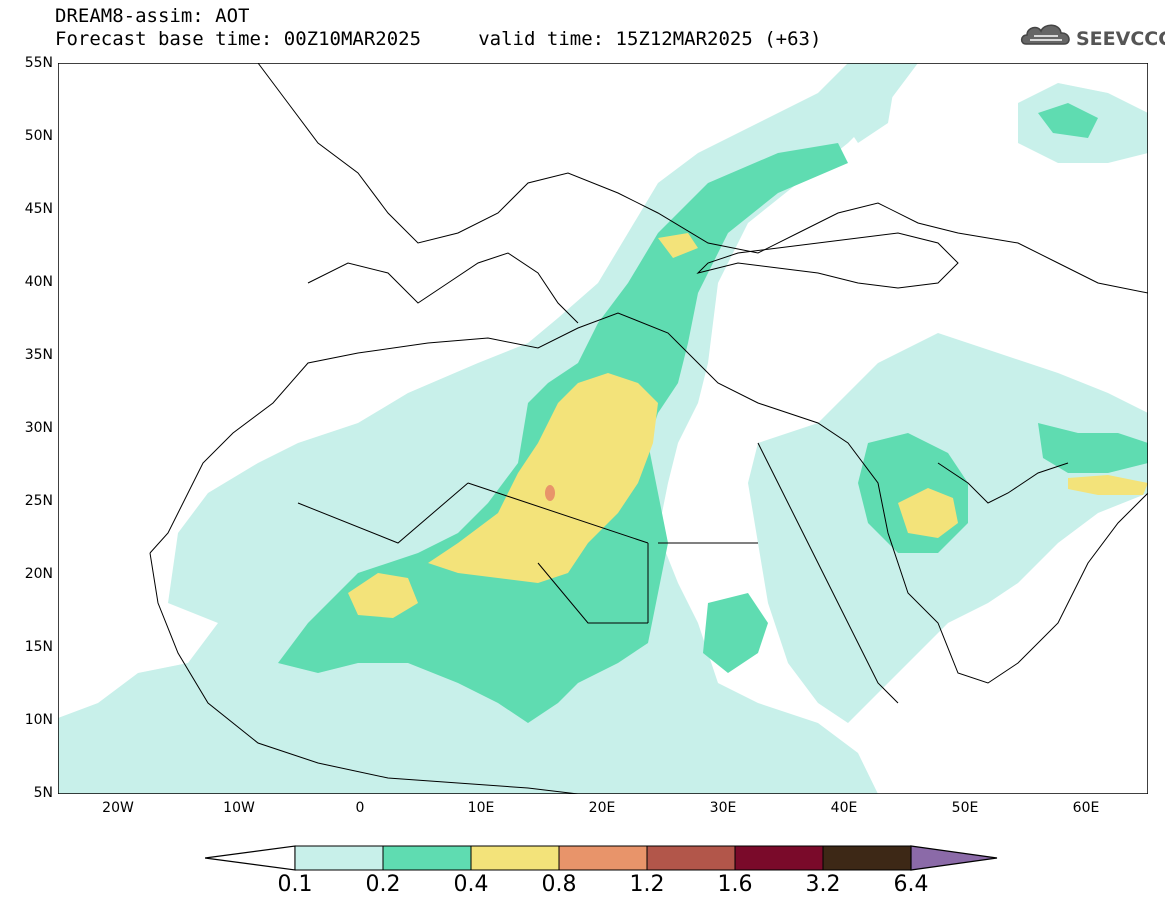  I want to click on colorbar-swatch-0.1, so click(339, 858).